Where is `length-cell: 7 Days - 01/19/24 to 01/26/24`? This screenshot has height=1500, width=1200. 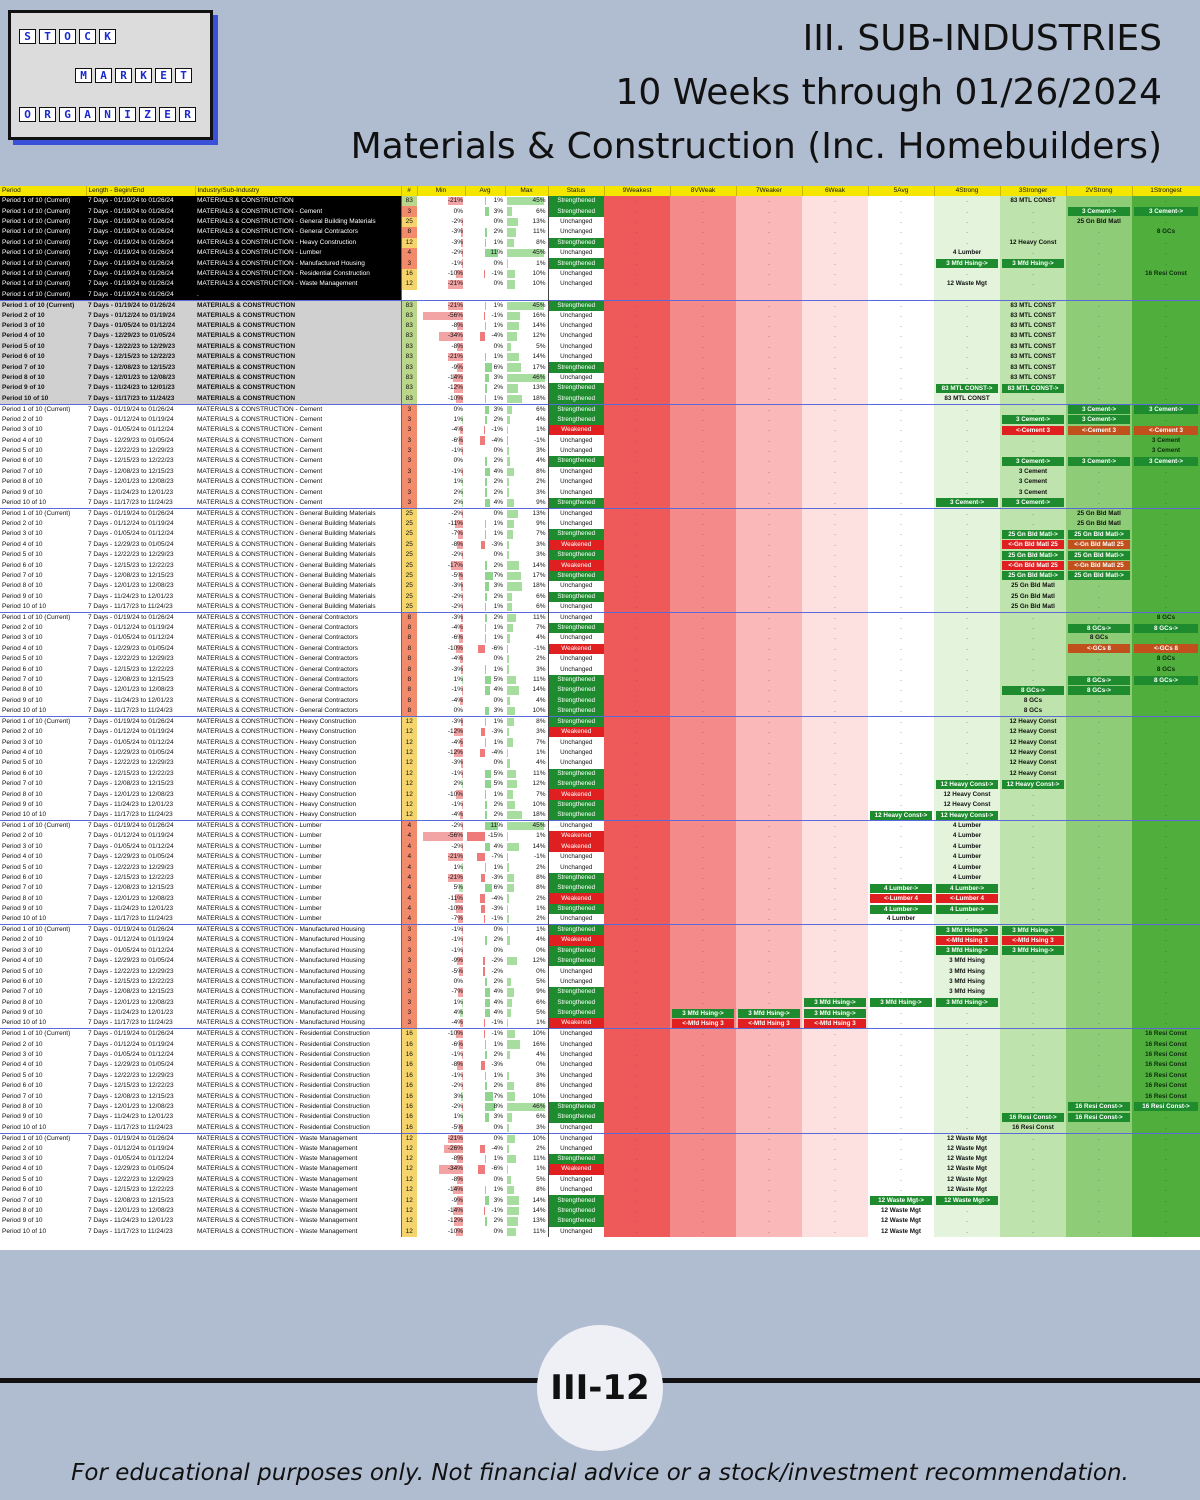 length-cell: 7 Days - 01/19/24 to 01/26/24 is located at coordinates (140, 211).